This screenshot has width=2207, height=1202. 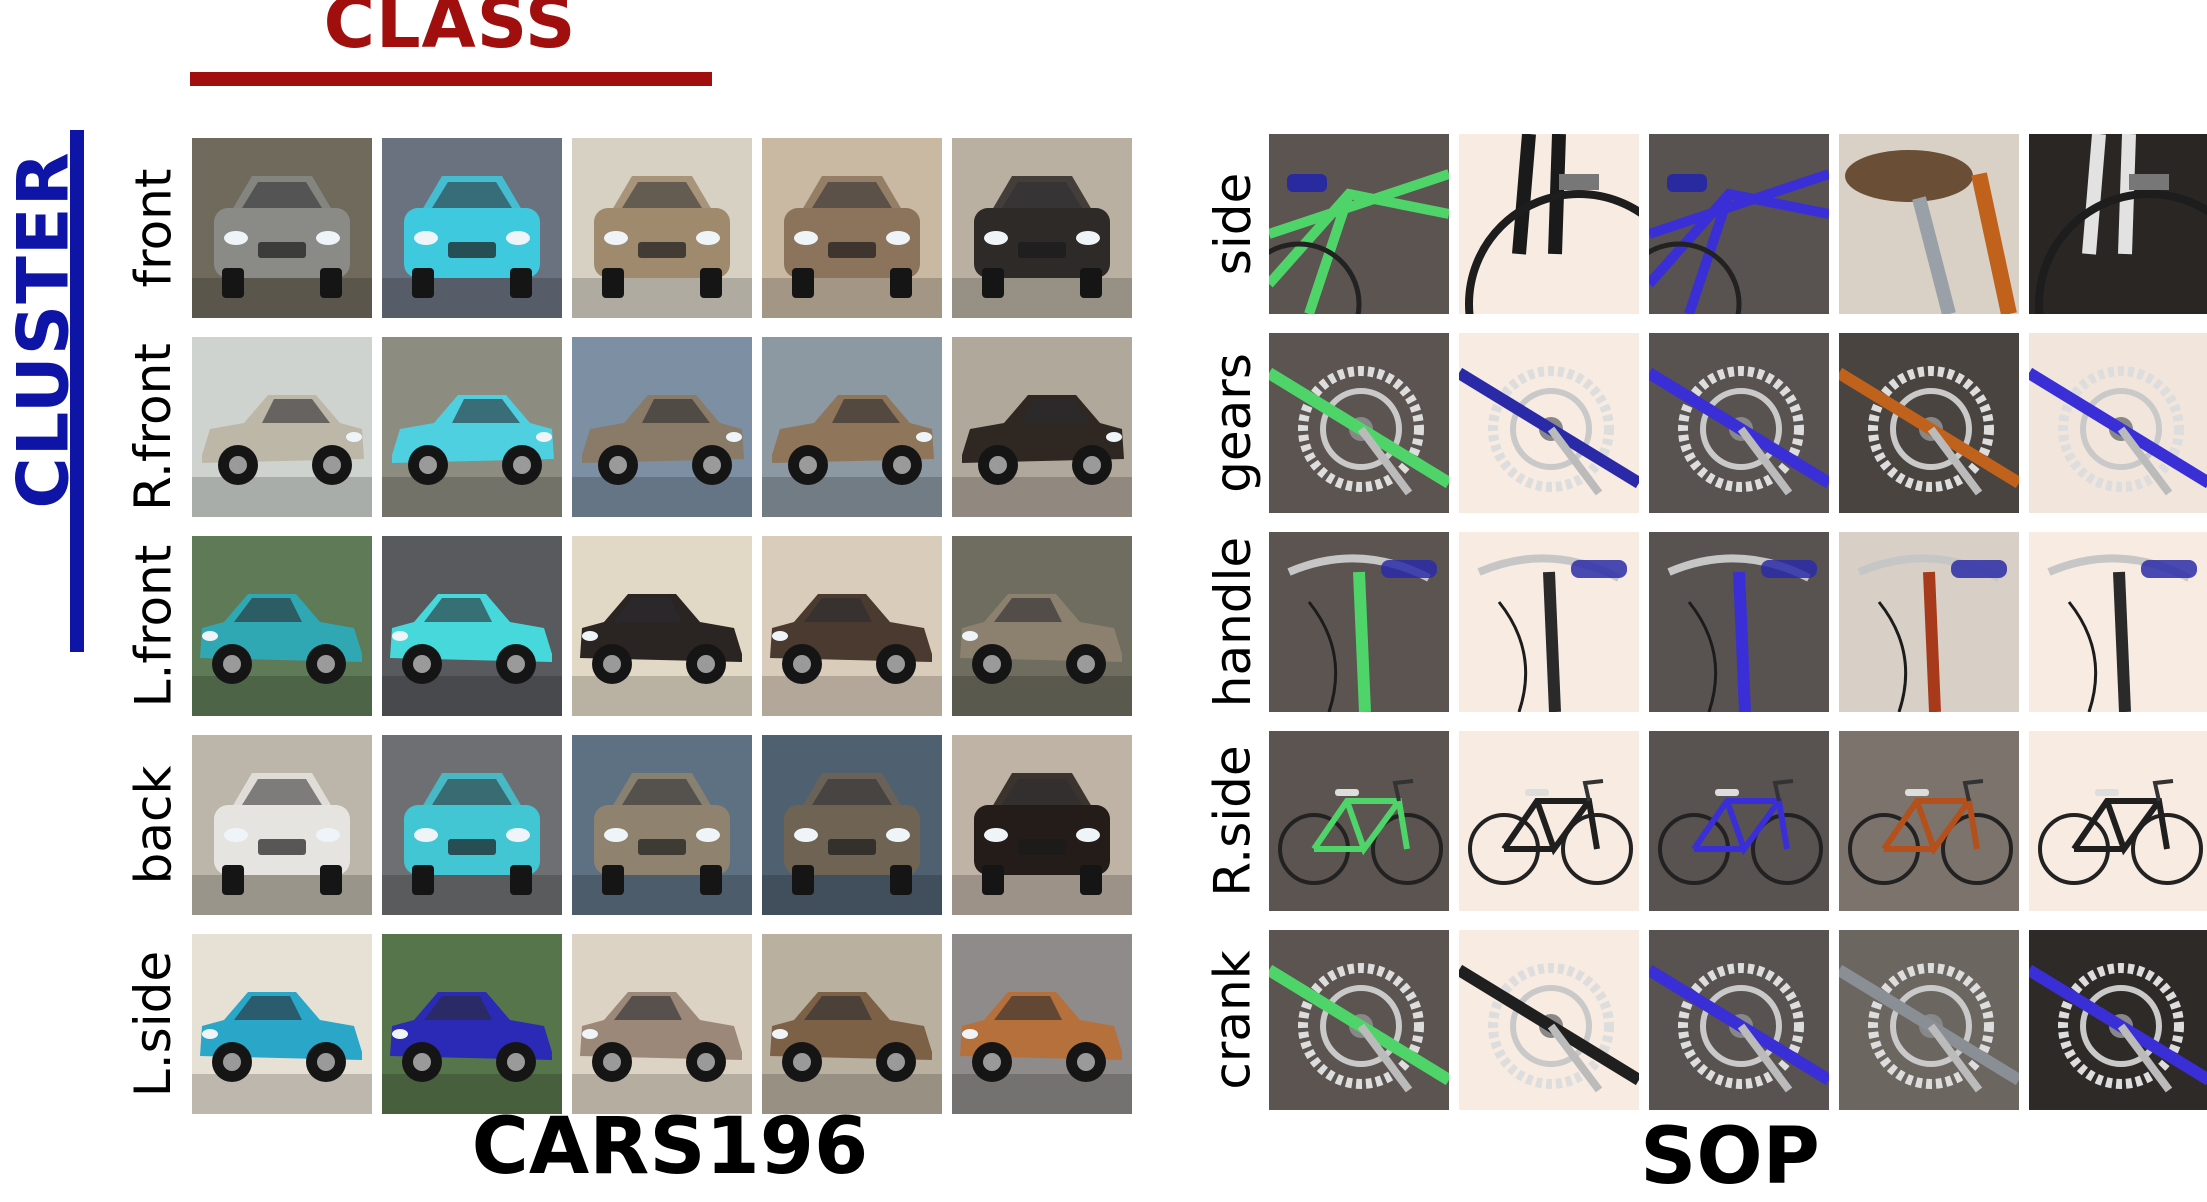 I want to click on row-label-text: gears, so click(x=1233, y=423).